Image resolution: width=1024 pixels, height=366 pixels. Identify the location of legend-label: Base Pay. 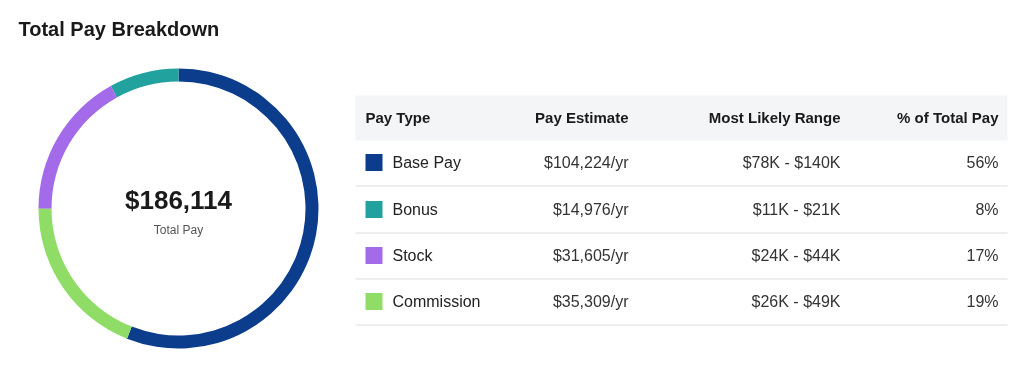
(426, 162).